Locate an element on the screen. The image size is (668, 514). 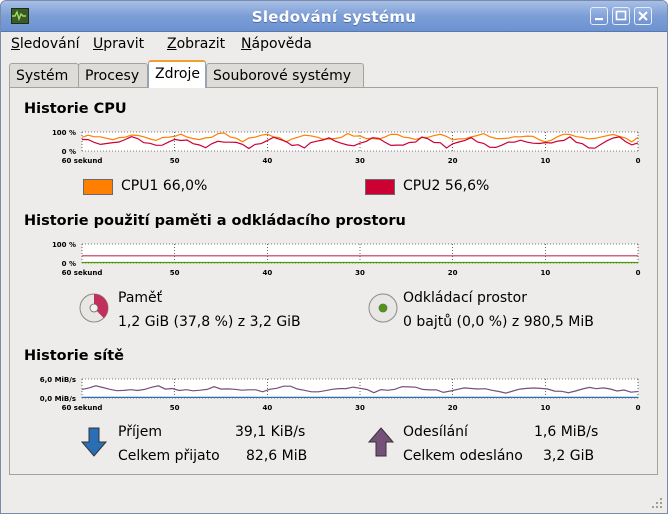
swap-label: Odkládací prostor is located at coordinates (465, 298).